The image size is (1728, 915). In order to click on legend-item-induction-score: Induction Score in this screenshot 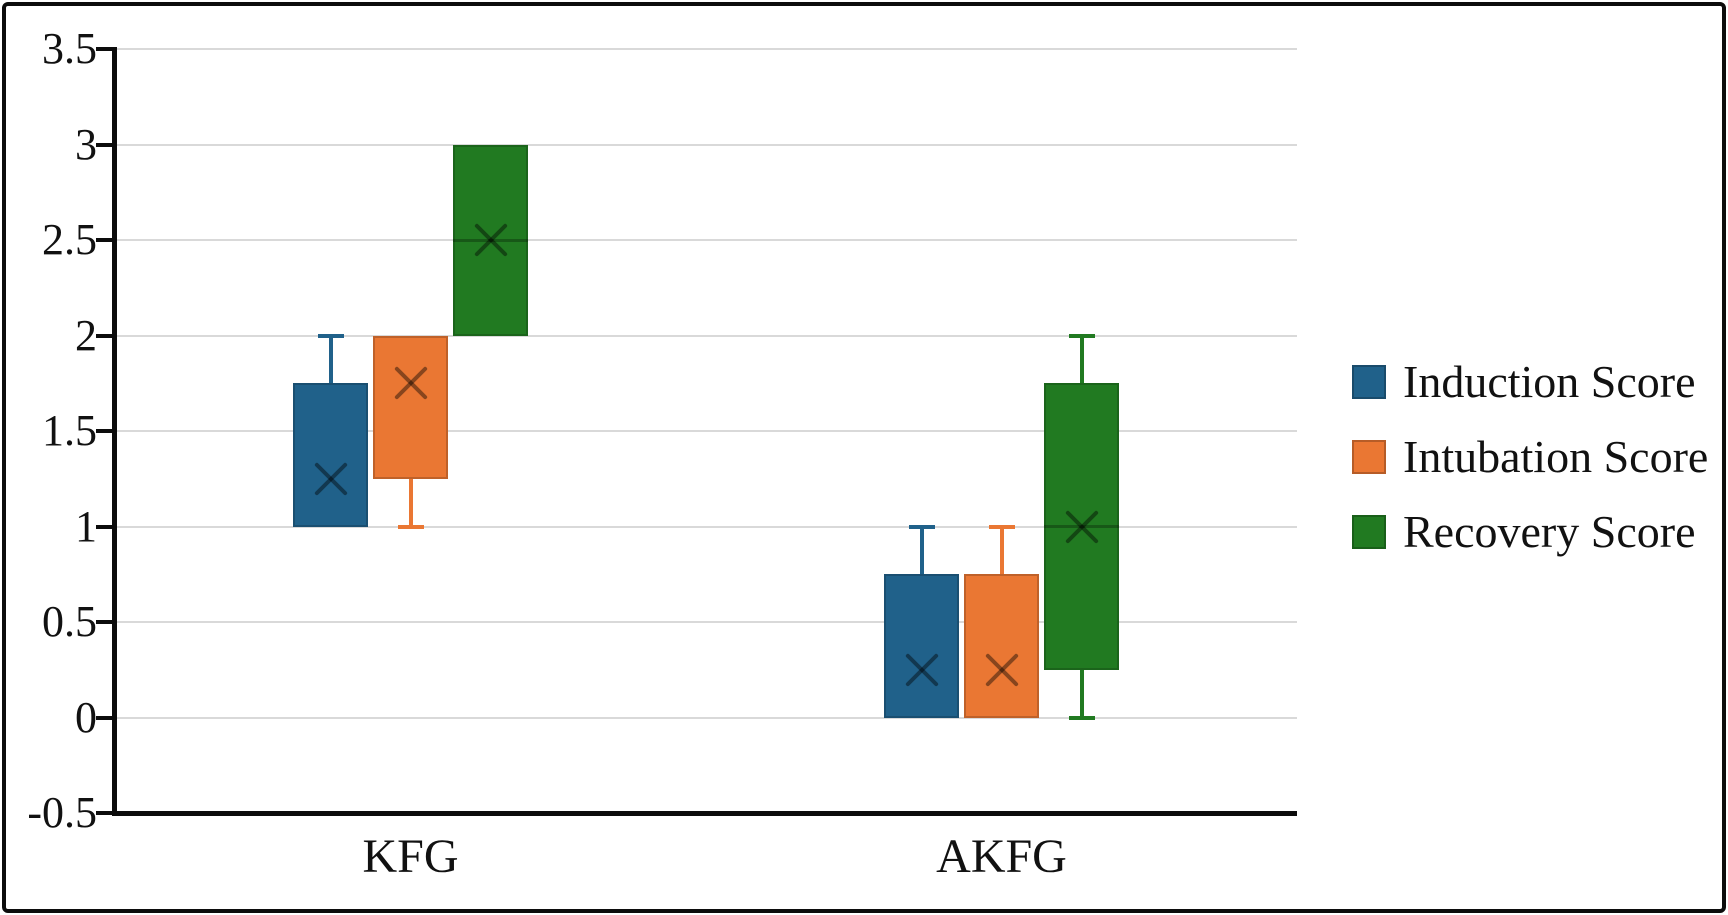, I will do `click(1530, 381)`.